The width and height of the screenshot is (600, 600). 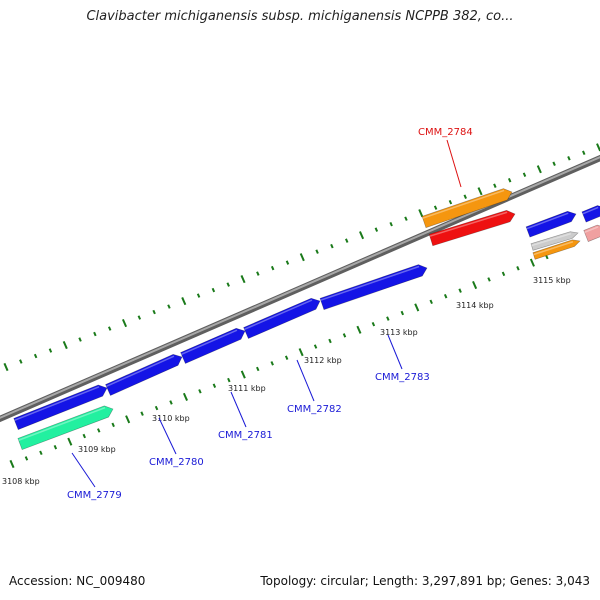 I want to click on cds-arrow-cmm-2784-highlight, so click(x=468, y=224).